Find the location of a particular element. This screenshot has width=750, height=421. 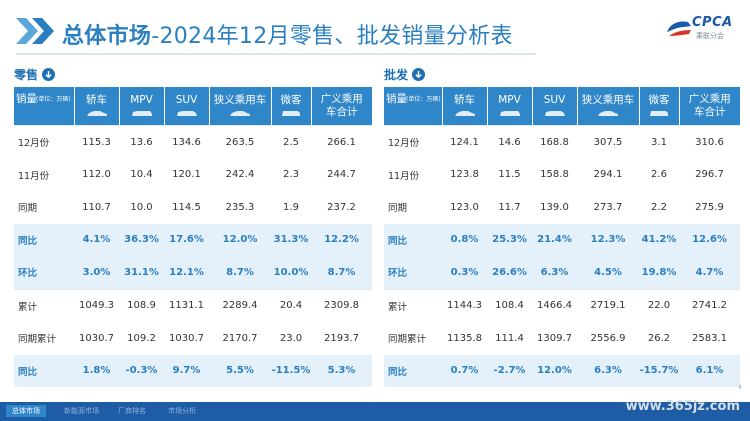

table-cell: 3.1 is located at coordinates (659, 142).